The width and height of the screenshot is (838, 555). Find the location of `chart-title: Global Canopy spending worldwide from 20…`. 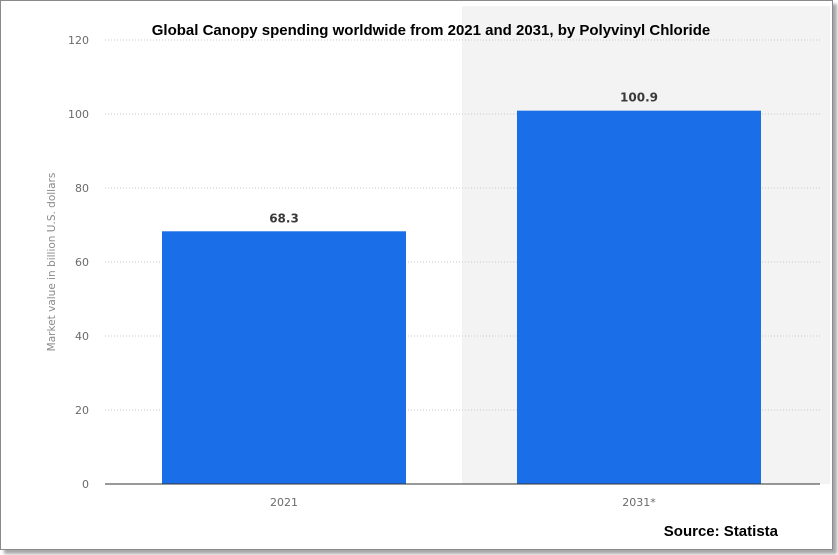

chart-title: Global Canopy spending worldwide from 20… is located at coordinates (431, 30).